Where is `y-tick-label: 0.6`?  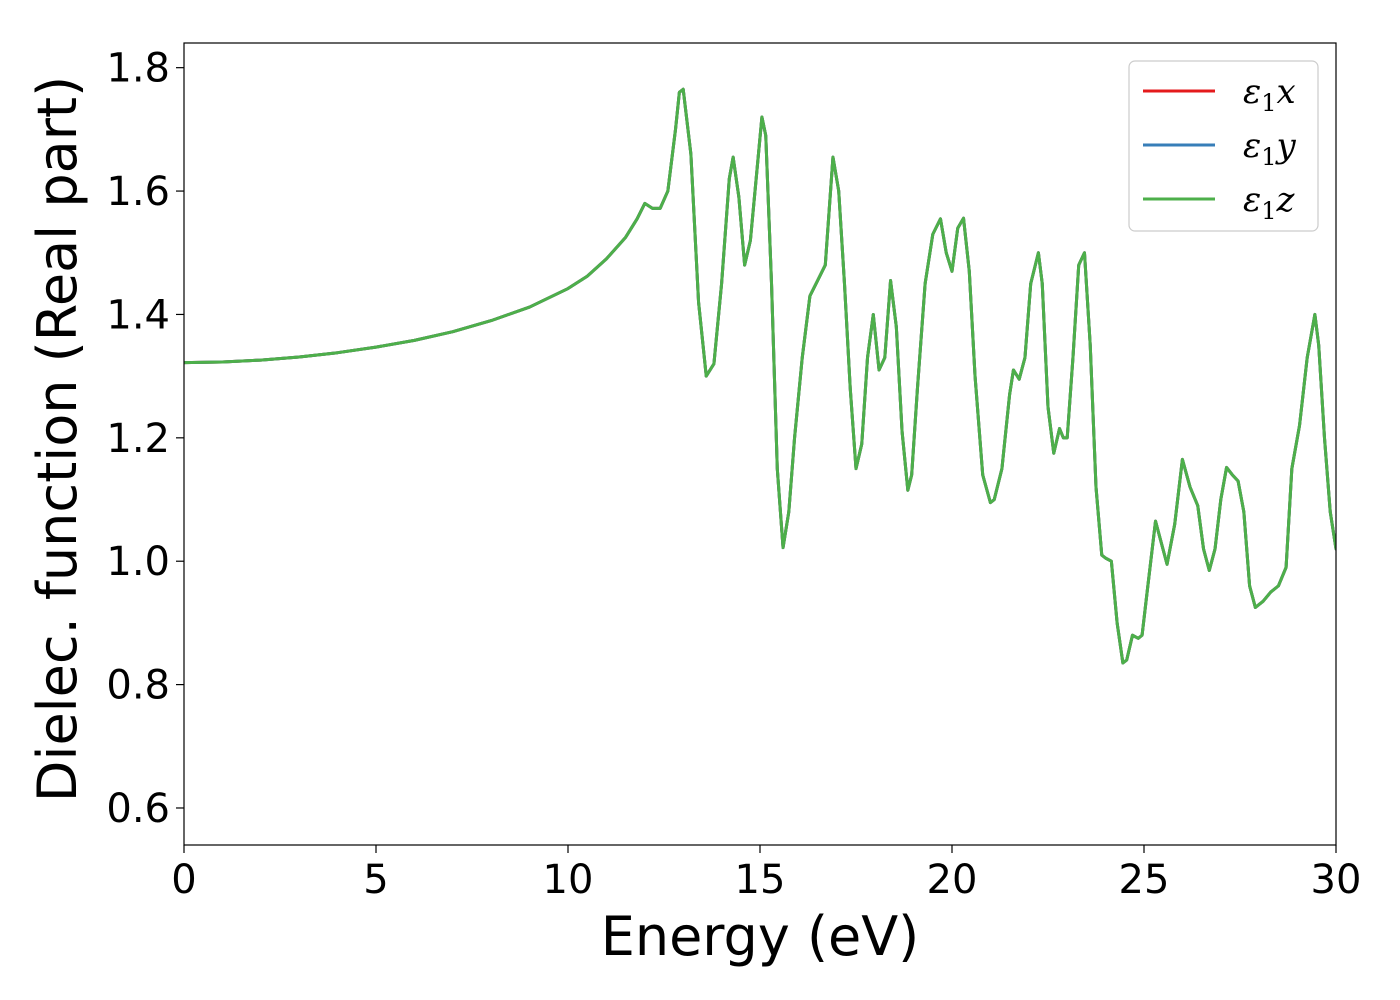 y-tick-label: 0.6 is located at coordinates (138, 809).